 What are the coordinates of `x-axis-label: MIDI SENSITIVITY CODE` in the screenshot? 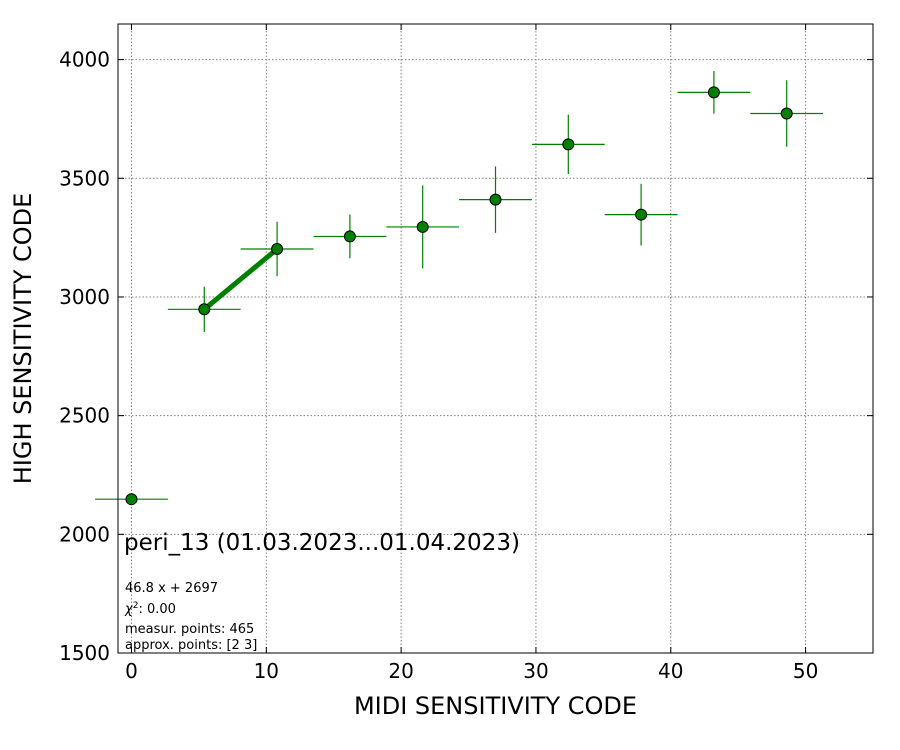 It's located at (495, 706).